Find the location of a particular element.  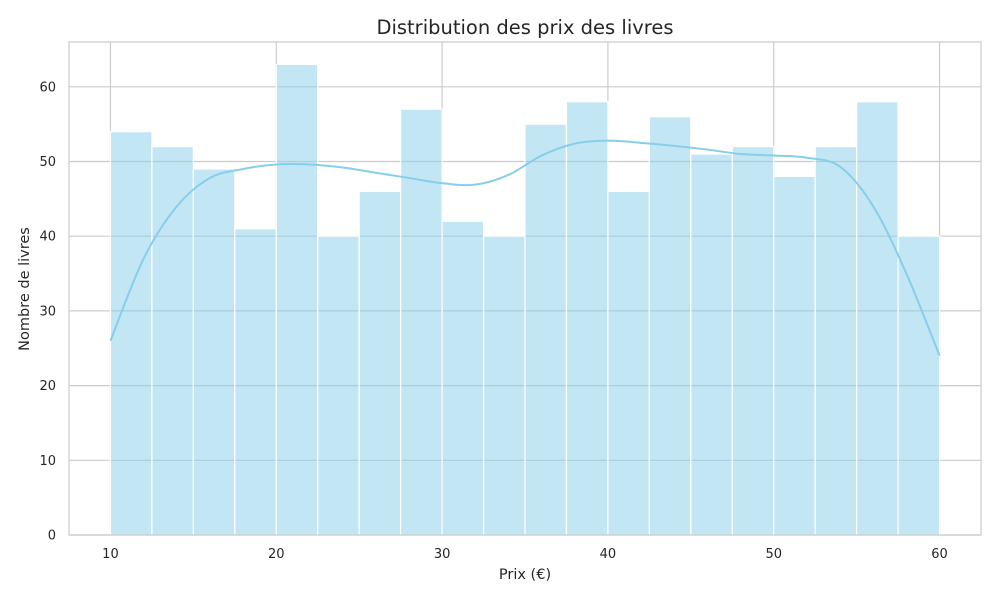

y-axis-label: Nombre de livres is located at coordinates (25, 289).